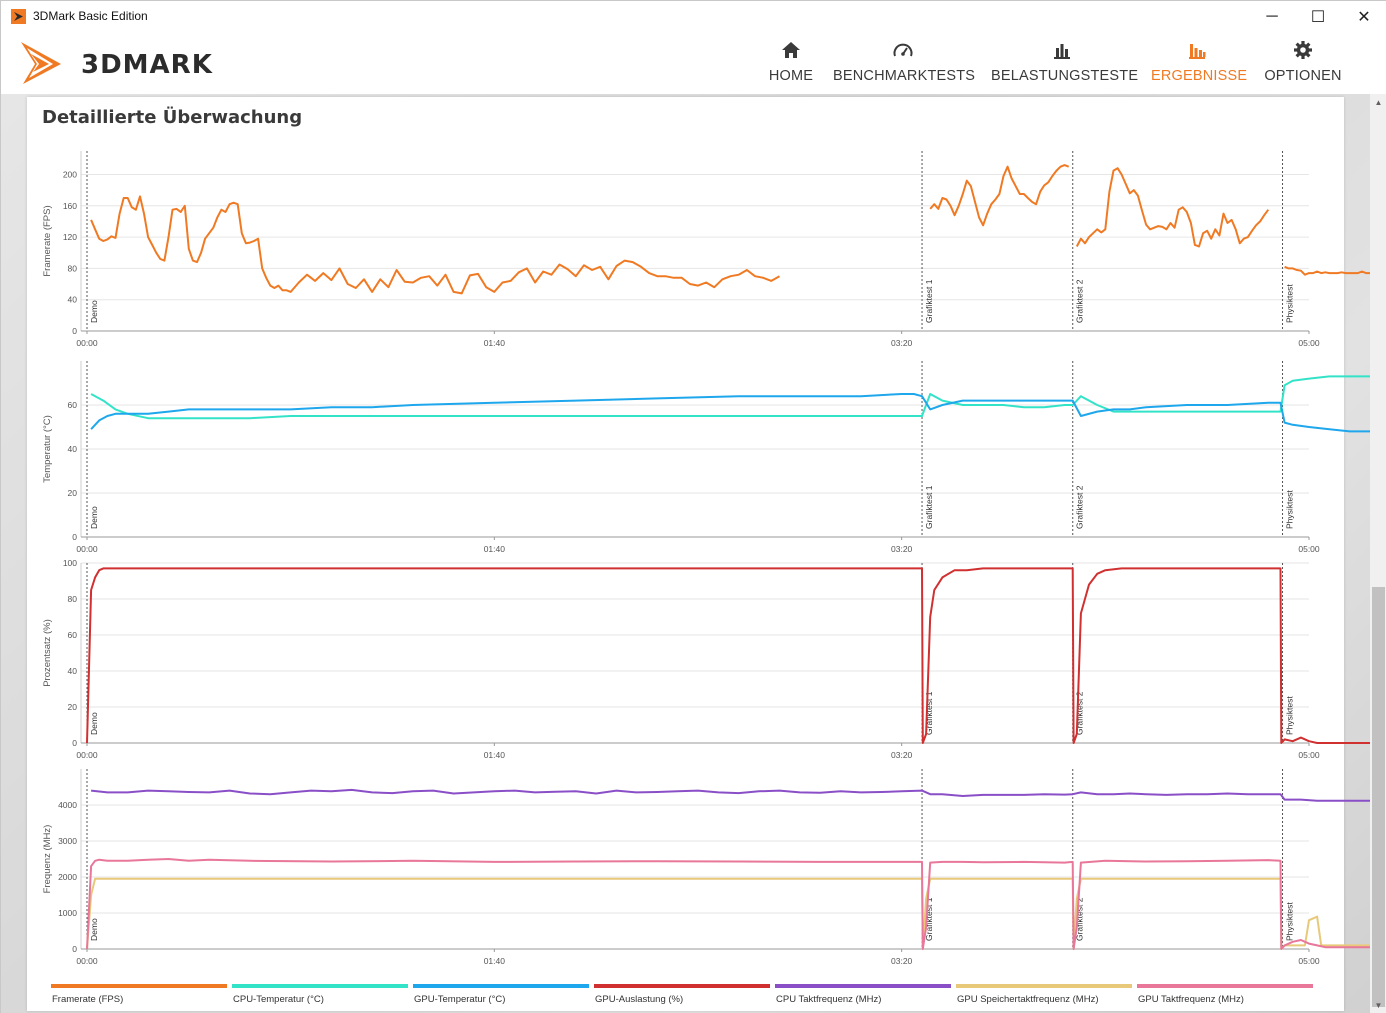 This screenshot has width=1386, height=1013. What do you see at coordinates (47, 449) in the screenshot?
I see `y-axis-title: Temperatur (°C)` at bounding box center [47, 449].